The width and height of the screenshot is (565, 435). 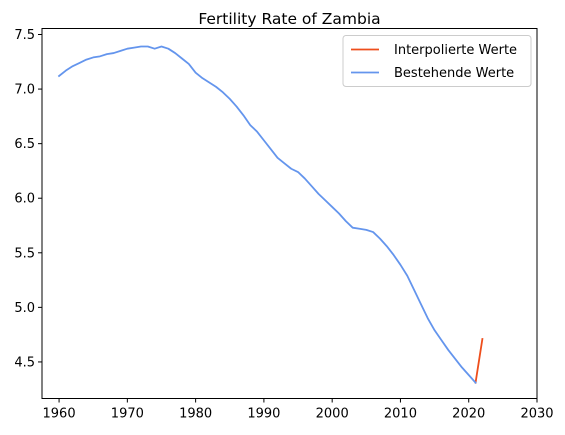 I want to click on y-tick-label-7.5: 7.5, so click(x=24, y=35).